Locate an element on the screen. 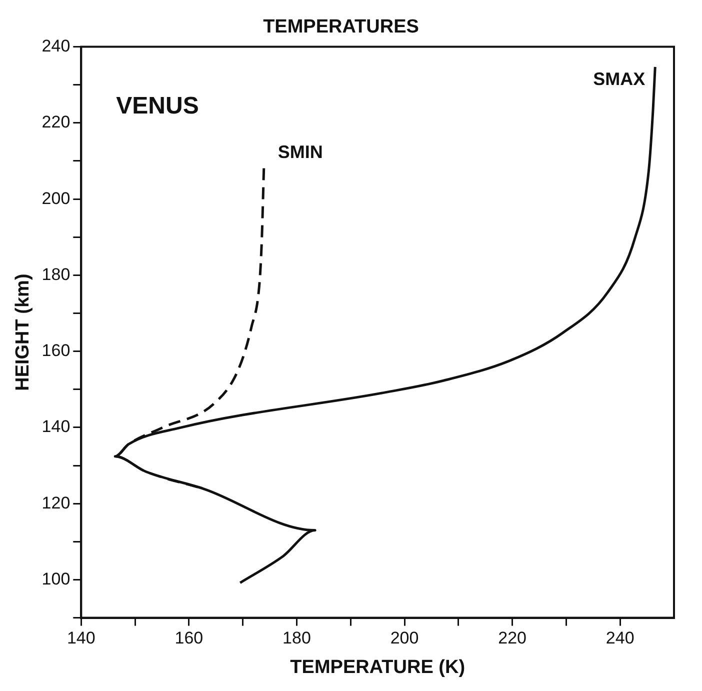  series-label: SMIN is located at coordinates (300, 152).